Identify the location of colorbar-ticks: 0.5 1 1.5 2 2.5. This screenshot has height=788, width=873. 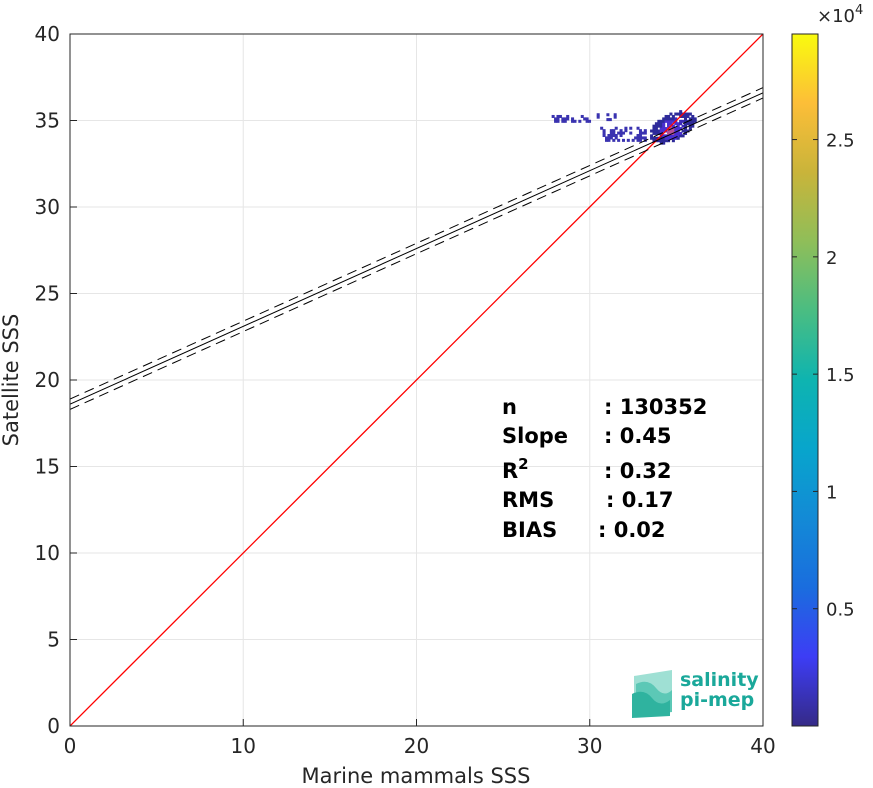
(823, 376).